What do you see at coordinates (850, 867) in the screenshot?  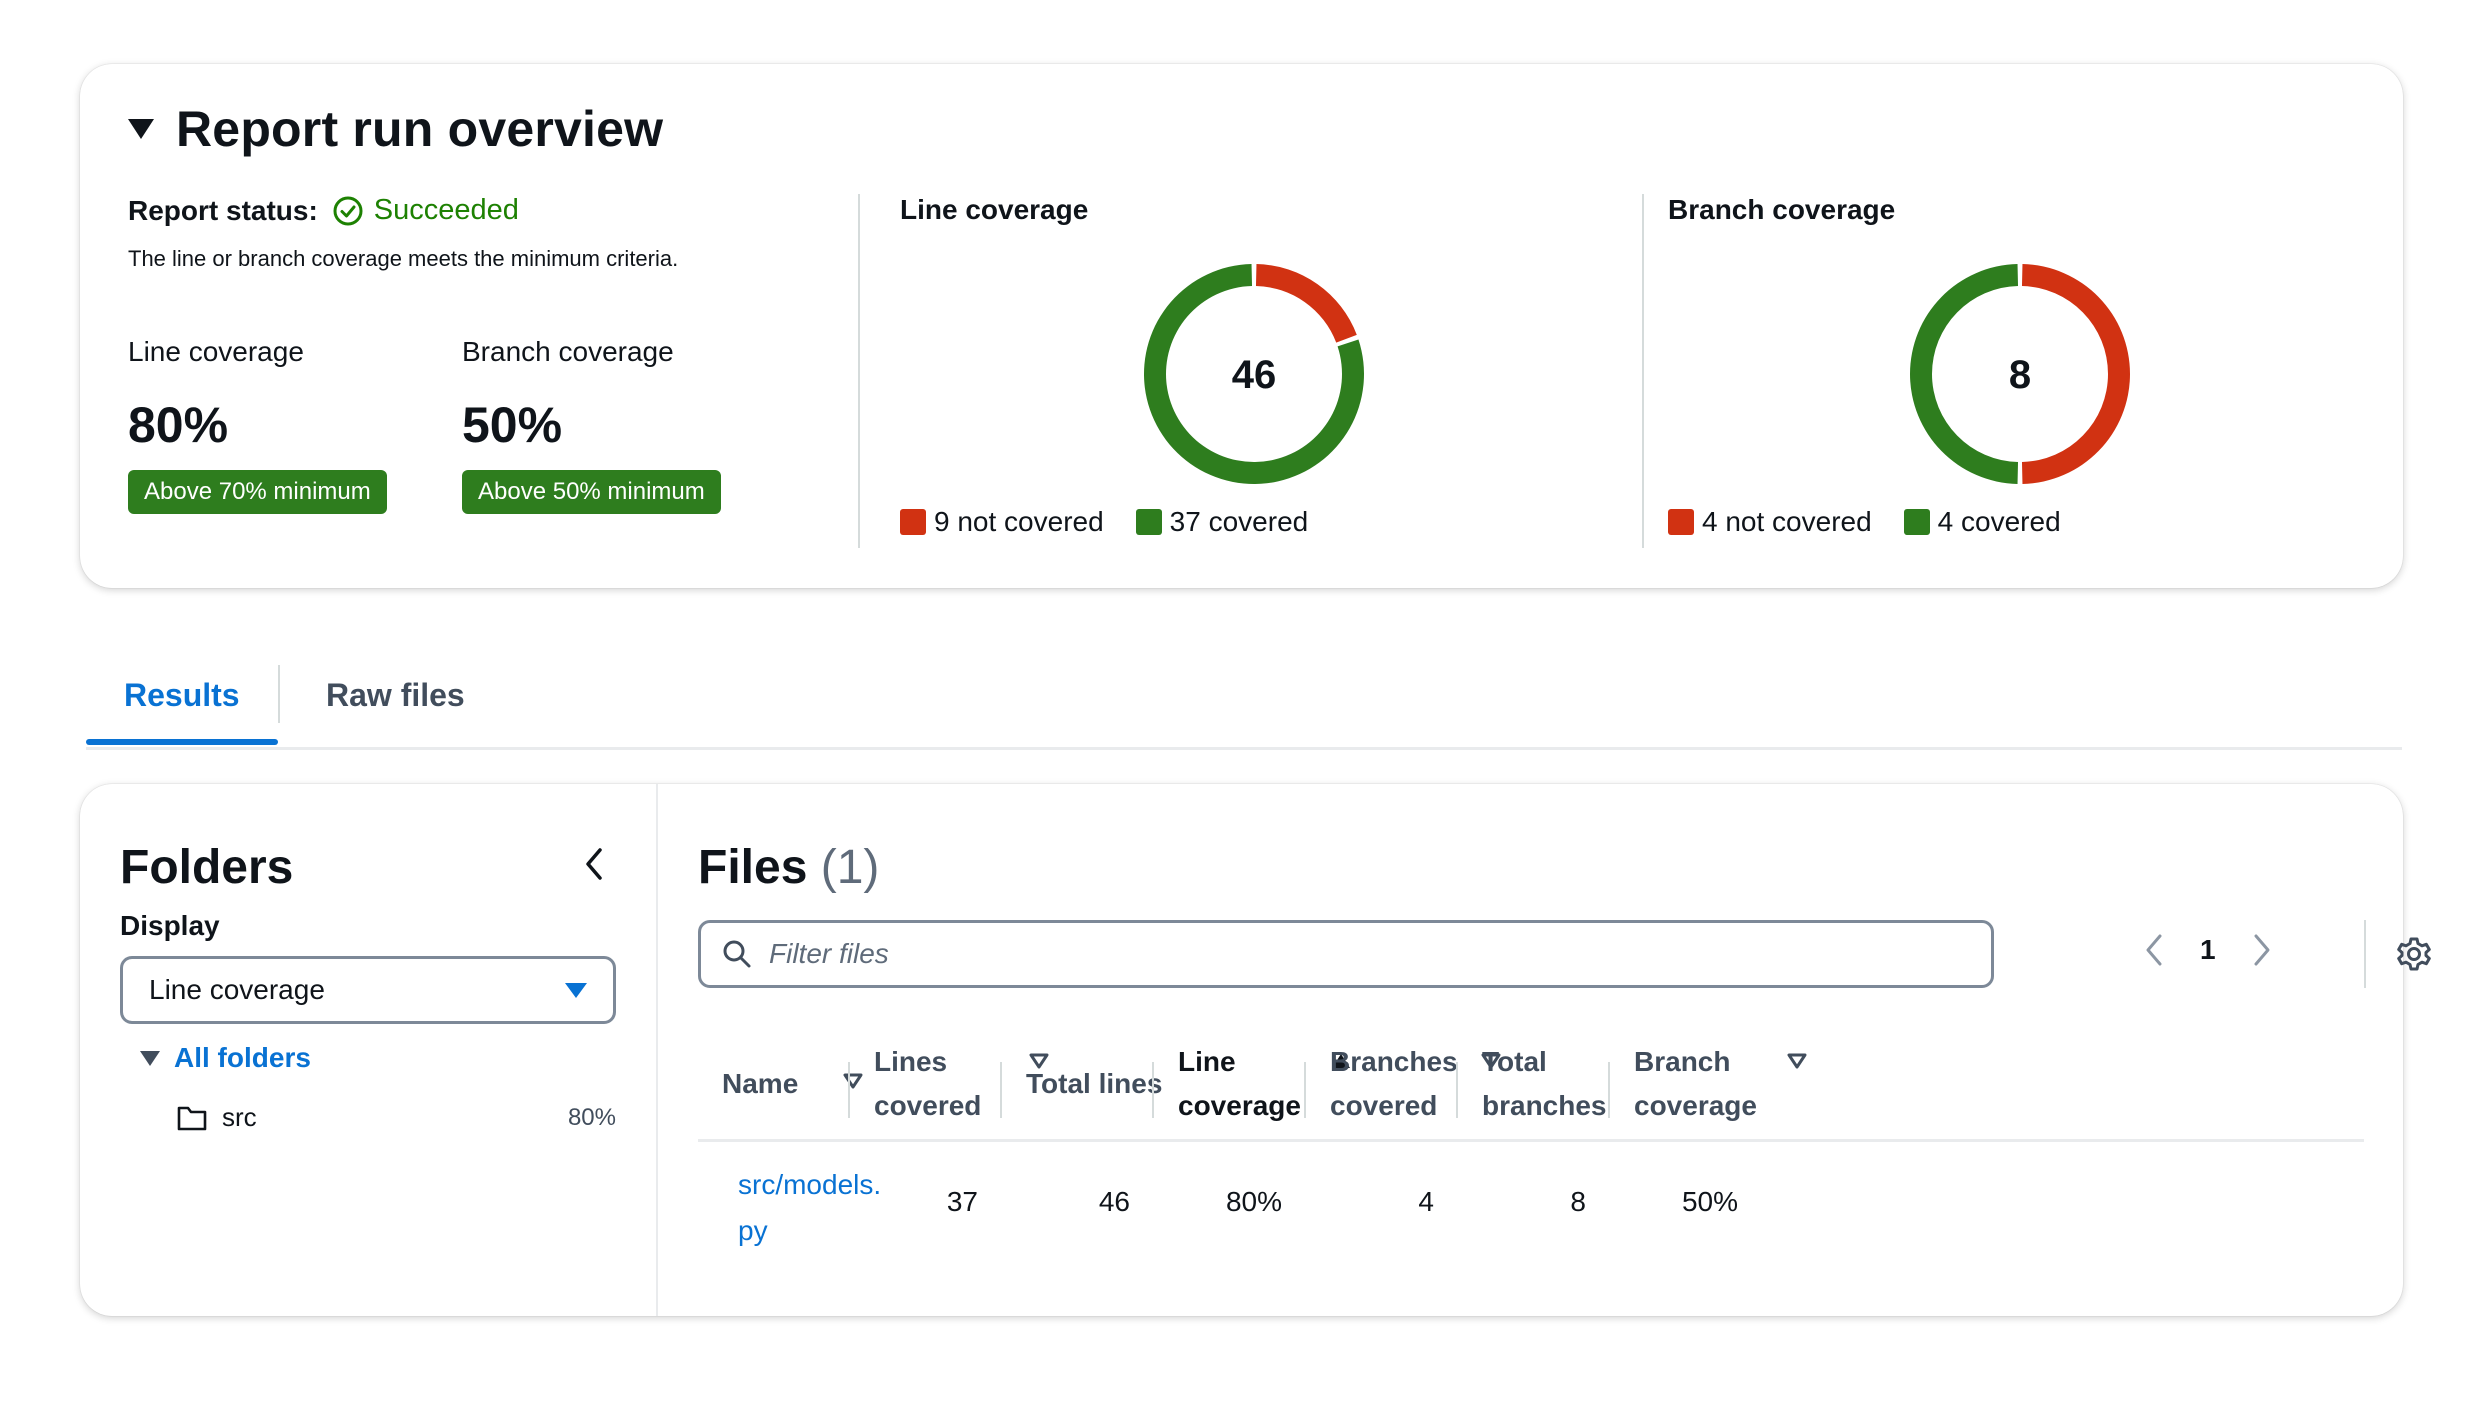 I see `files-count: (1)` at bounding box center [850, 867].